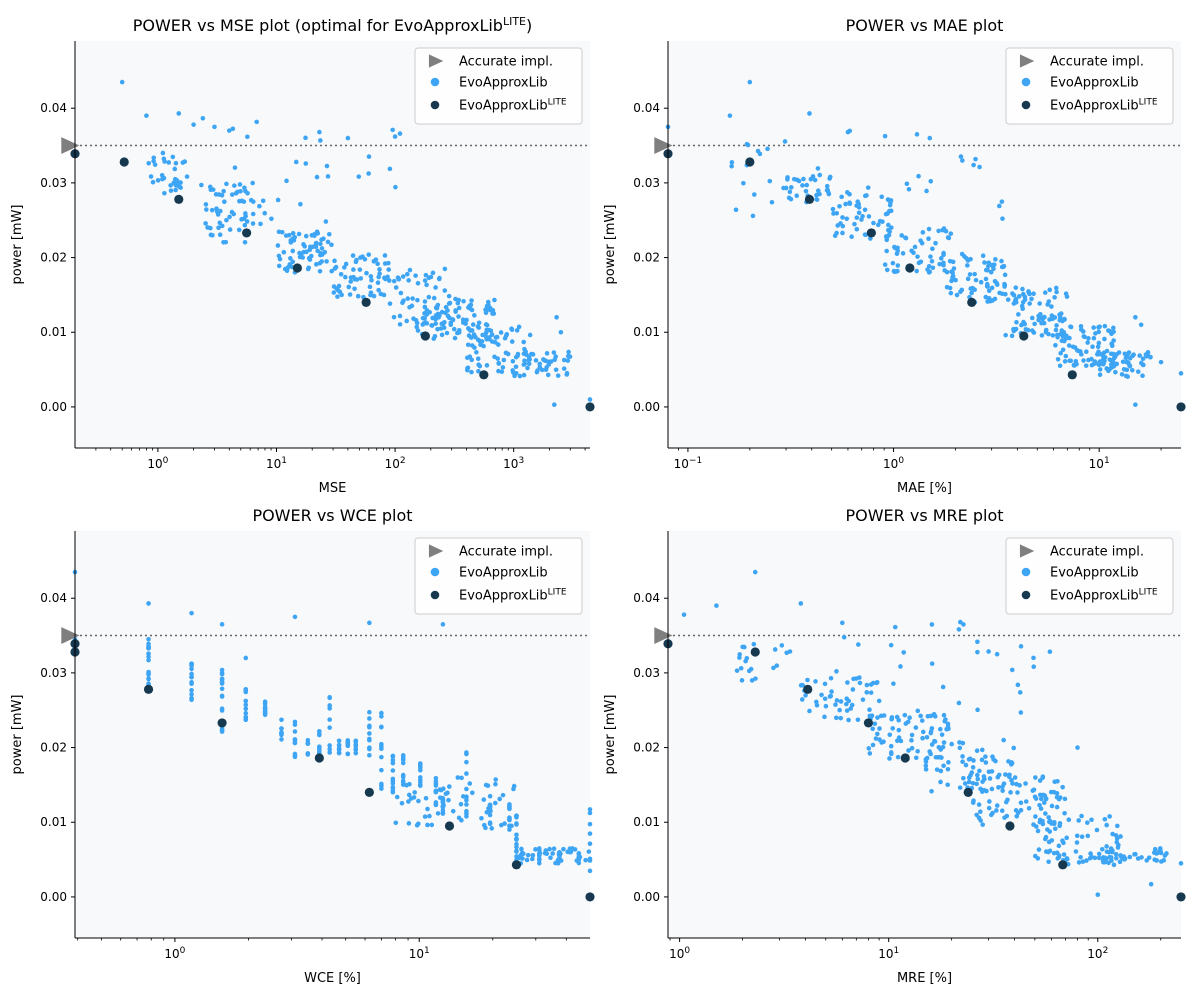 Image resolution: width=1200 pixels, height=1000 pixels. Describe the element at coordinates (924, 978) in the screenshot. I see `x-axis-label: MRE [%]` at that location.